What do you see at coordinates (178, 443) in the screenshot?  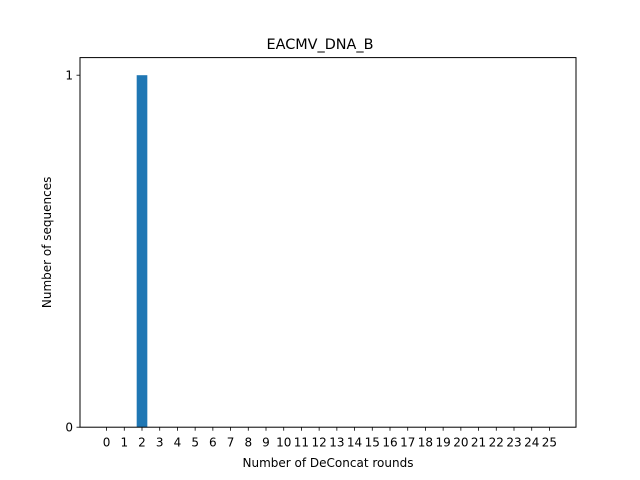 I see `x-tick-label: 4` at bounding box center [178, 443].